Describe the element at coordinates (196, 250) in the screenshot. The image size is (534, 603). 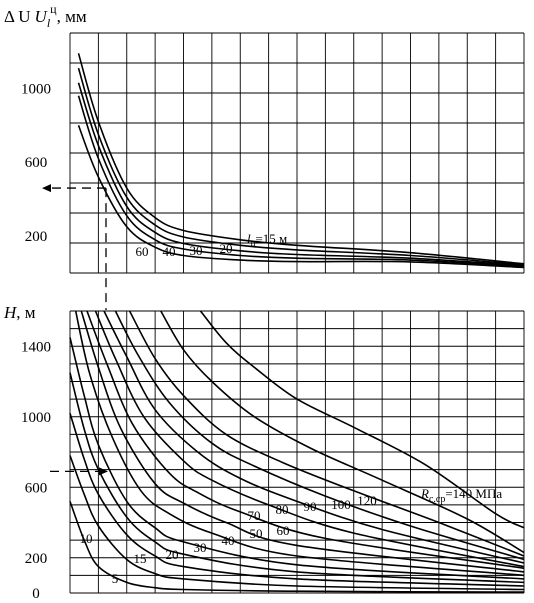
I see `top-series-label: 30` at that location.